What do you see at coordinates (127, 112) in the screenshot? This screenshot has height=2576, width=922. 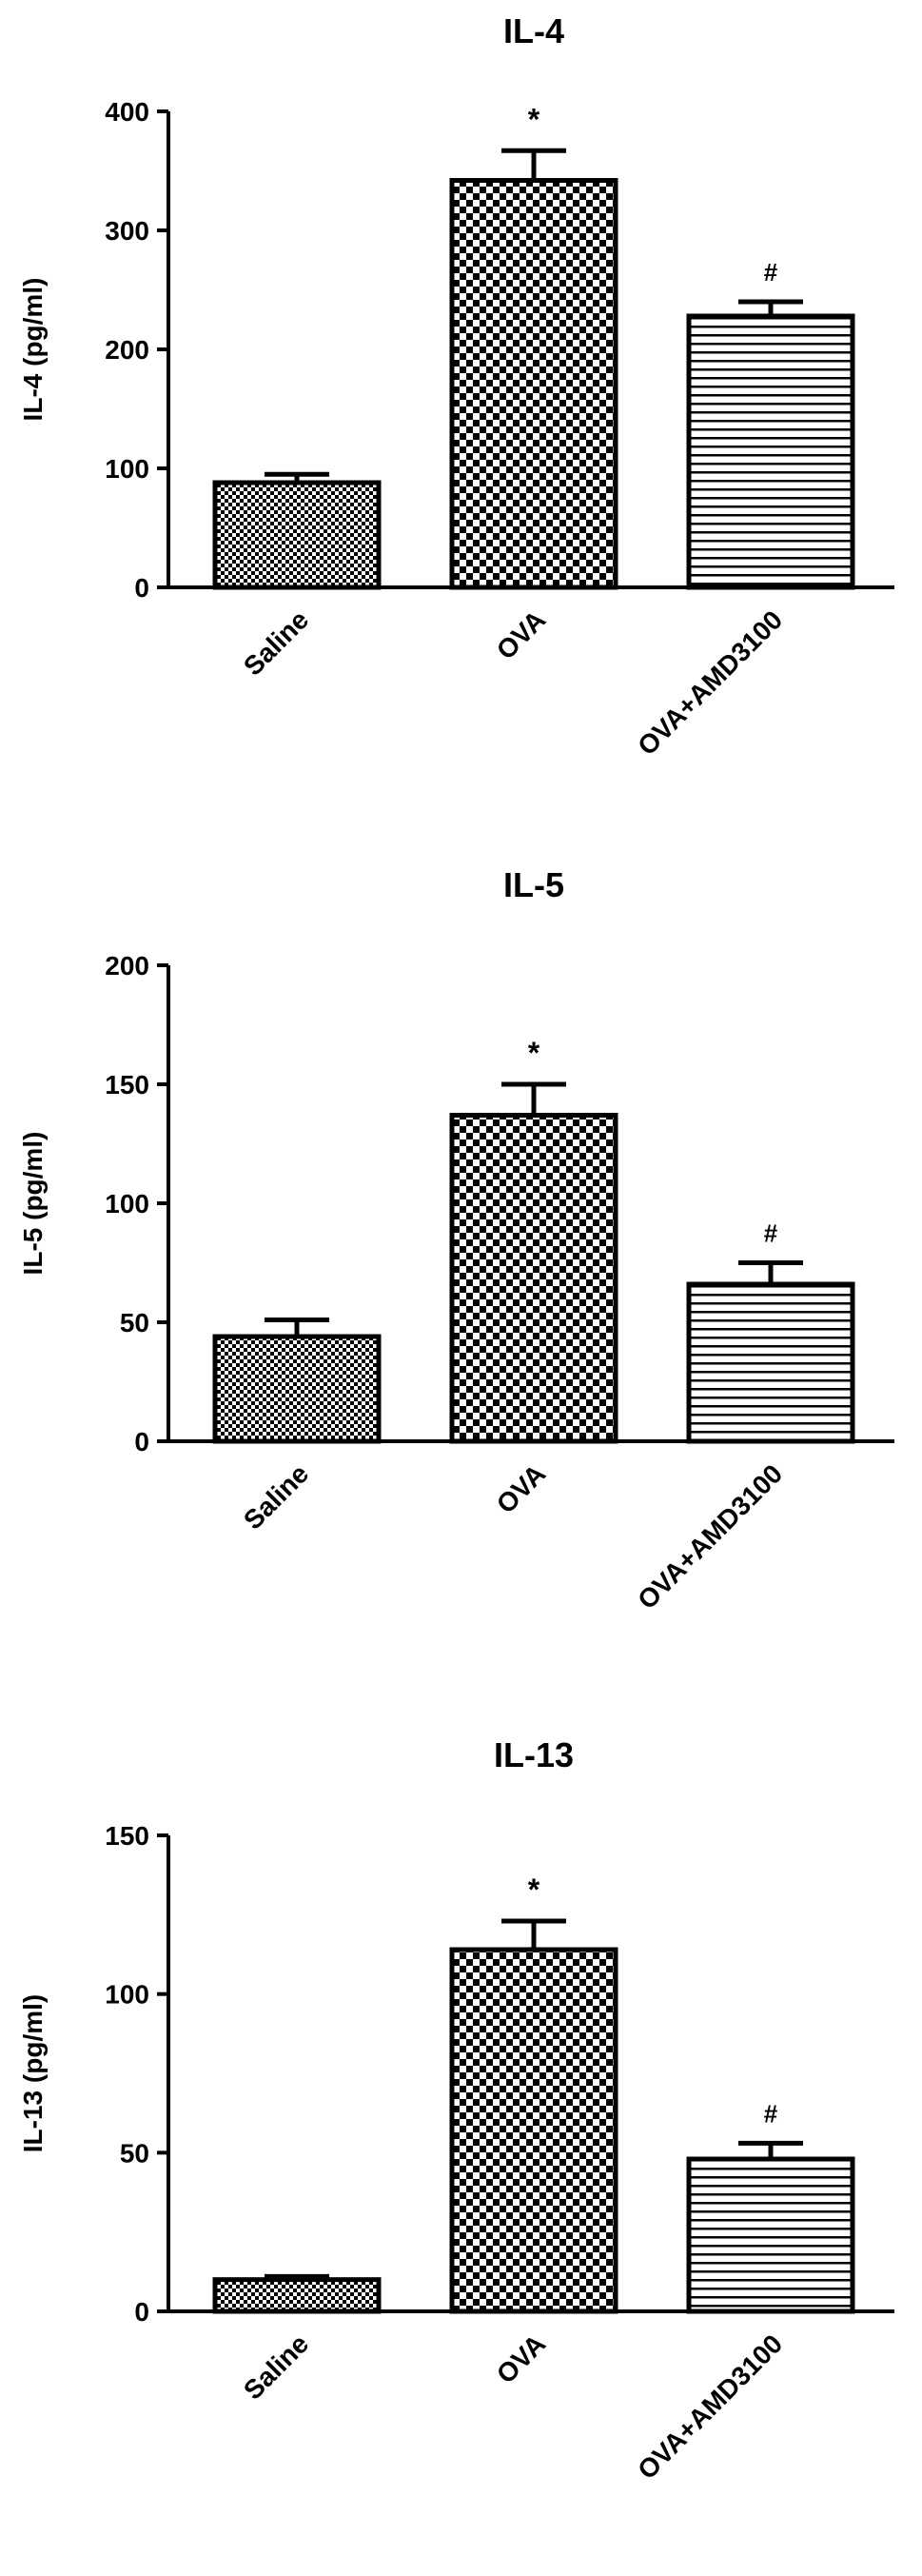 I see `y-tick-label: 400` at bounding box center [127, 112].